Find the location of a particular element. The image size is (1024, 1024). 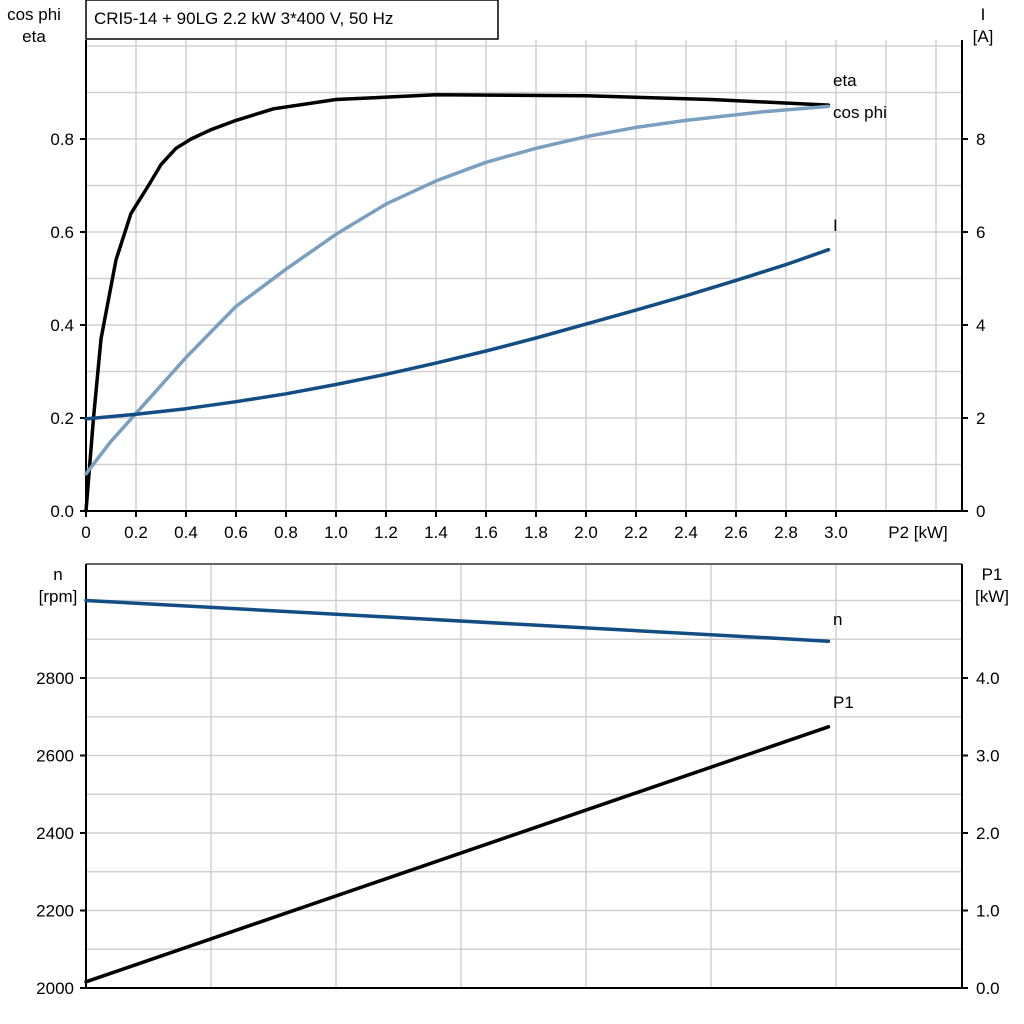

chart-title: CRI5-14 + 90LG 2.2 kW 3*400 V, 50 Hz is located at coordinates (243, 18).